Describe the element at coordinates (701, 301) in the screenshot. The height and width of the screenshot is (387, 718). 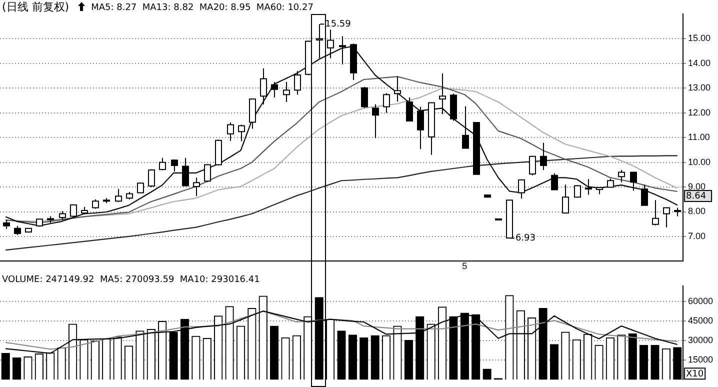
I see `y-tick-label: 60000` at that location.